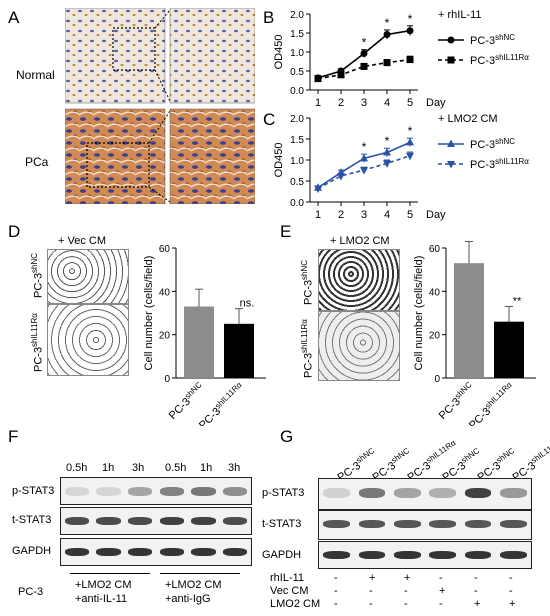 The image size is (550, 616). What do you see at coordinates (318, 103) in the screenshot?
I see `x-tick-label: 1` at bounding box center [318, 103].